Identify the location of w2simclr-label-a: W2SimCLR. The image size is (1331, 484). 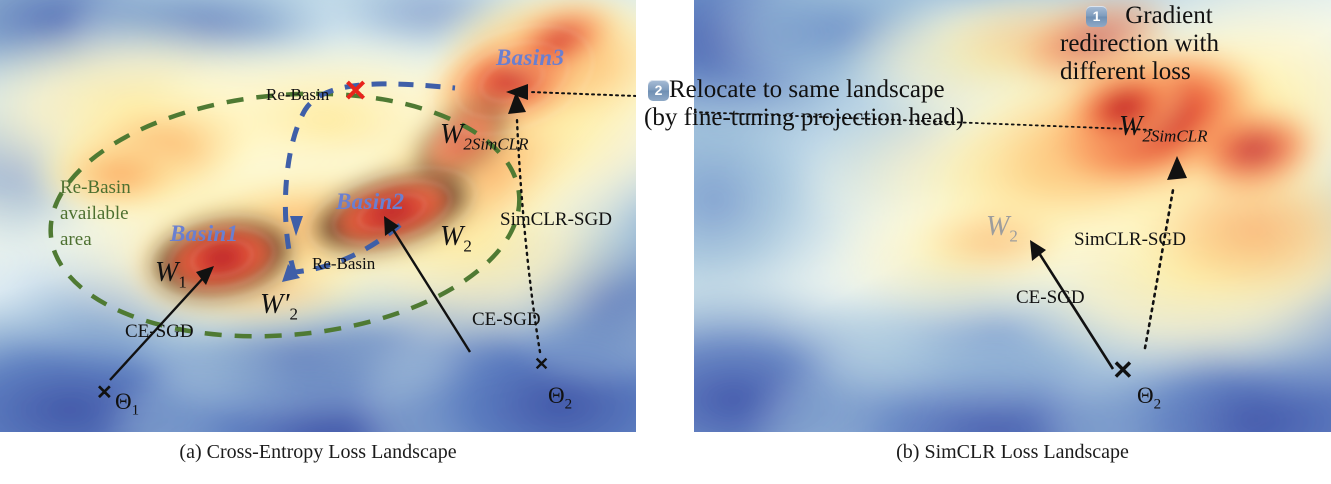
(484, 136).